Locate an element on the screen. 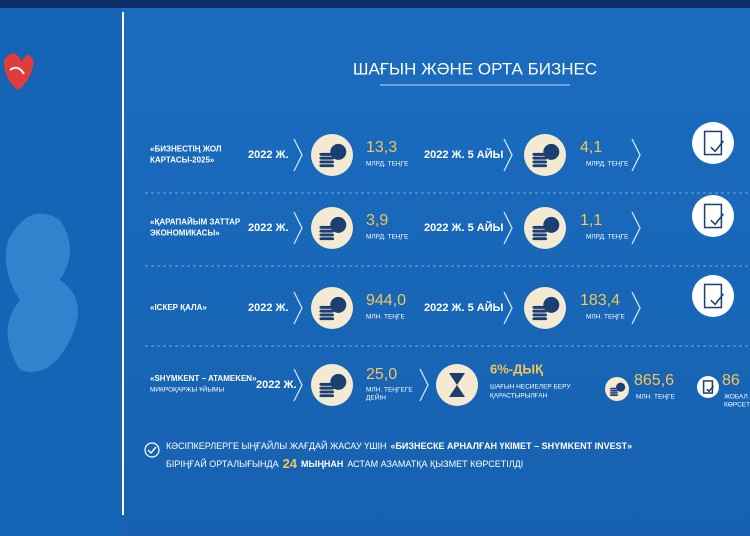 Image resolution: width=750 pixels, height=536 pixels. footer-text: БІРІҢҒАЙ ОРТАЛЫҒЫНДА is located at coordinates (222, 463).